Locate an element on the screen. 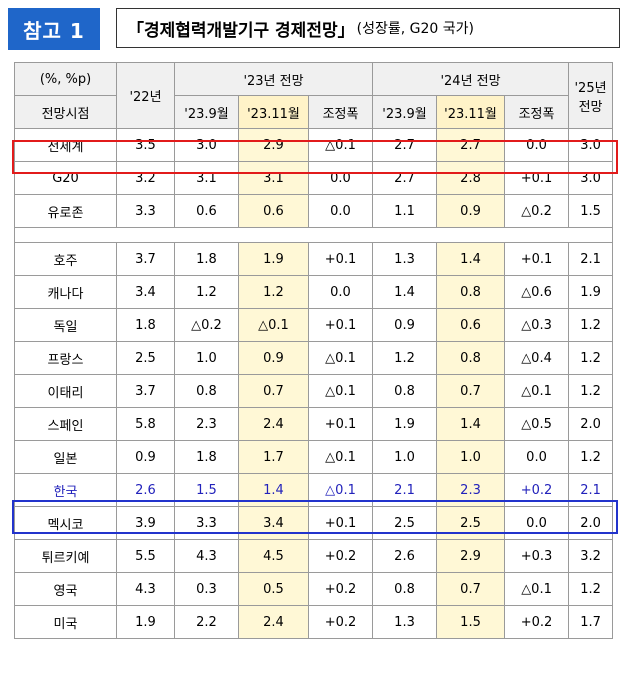  cell-23-nov: 2.9 is located at coordinates (273, 145).